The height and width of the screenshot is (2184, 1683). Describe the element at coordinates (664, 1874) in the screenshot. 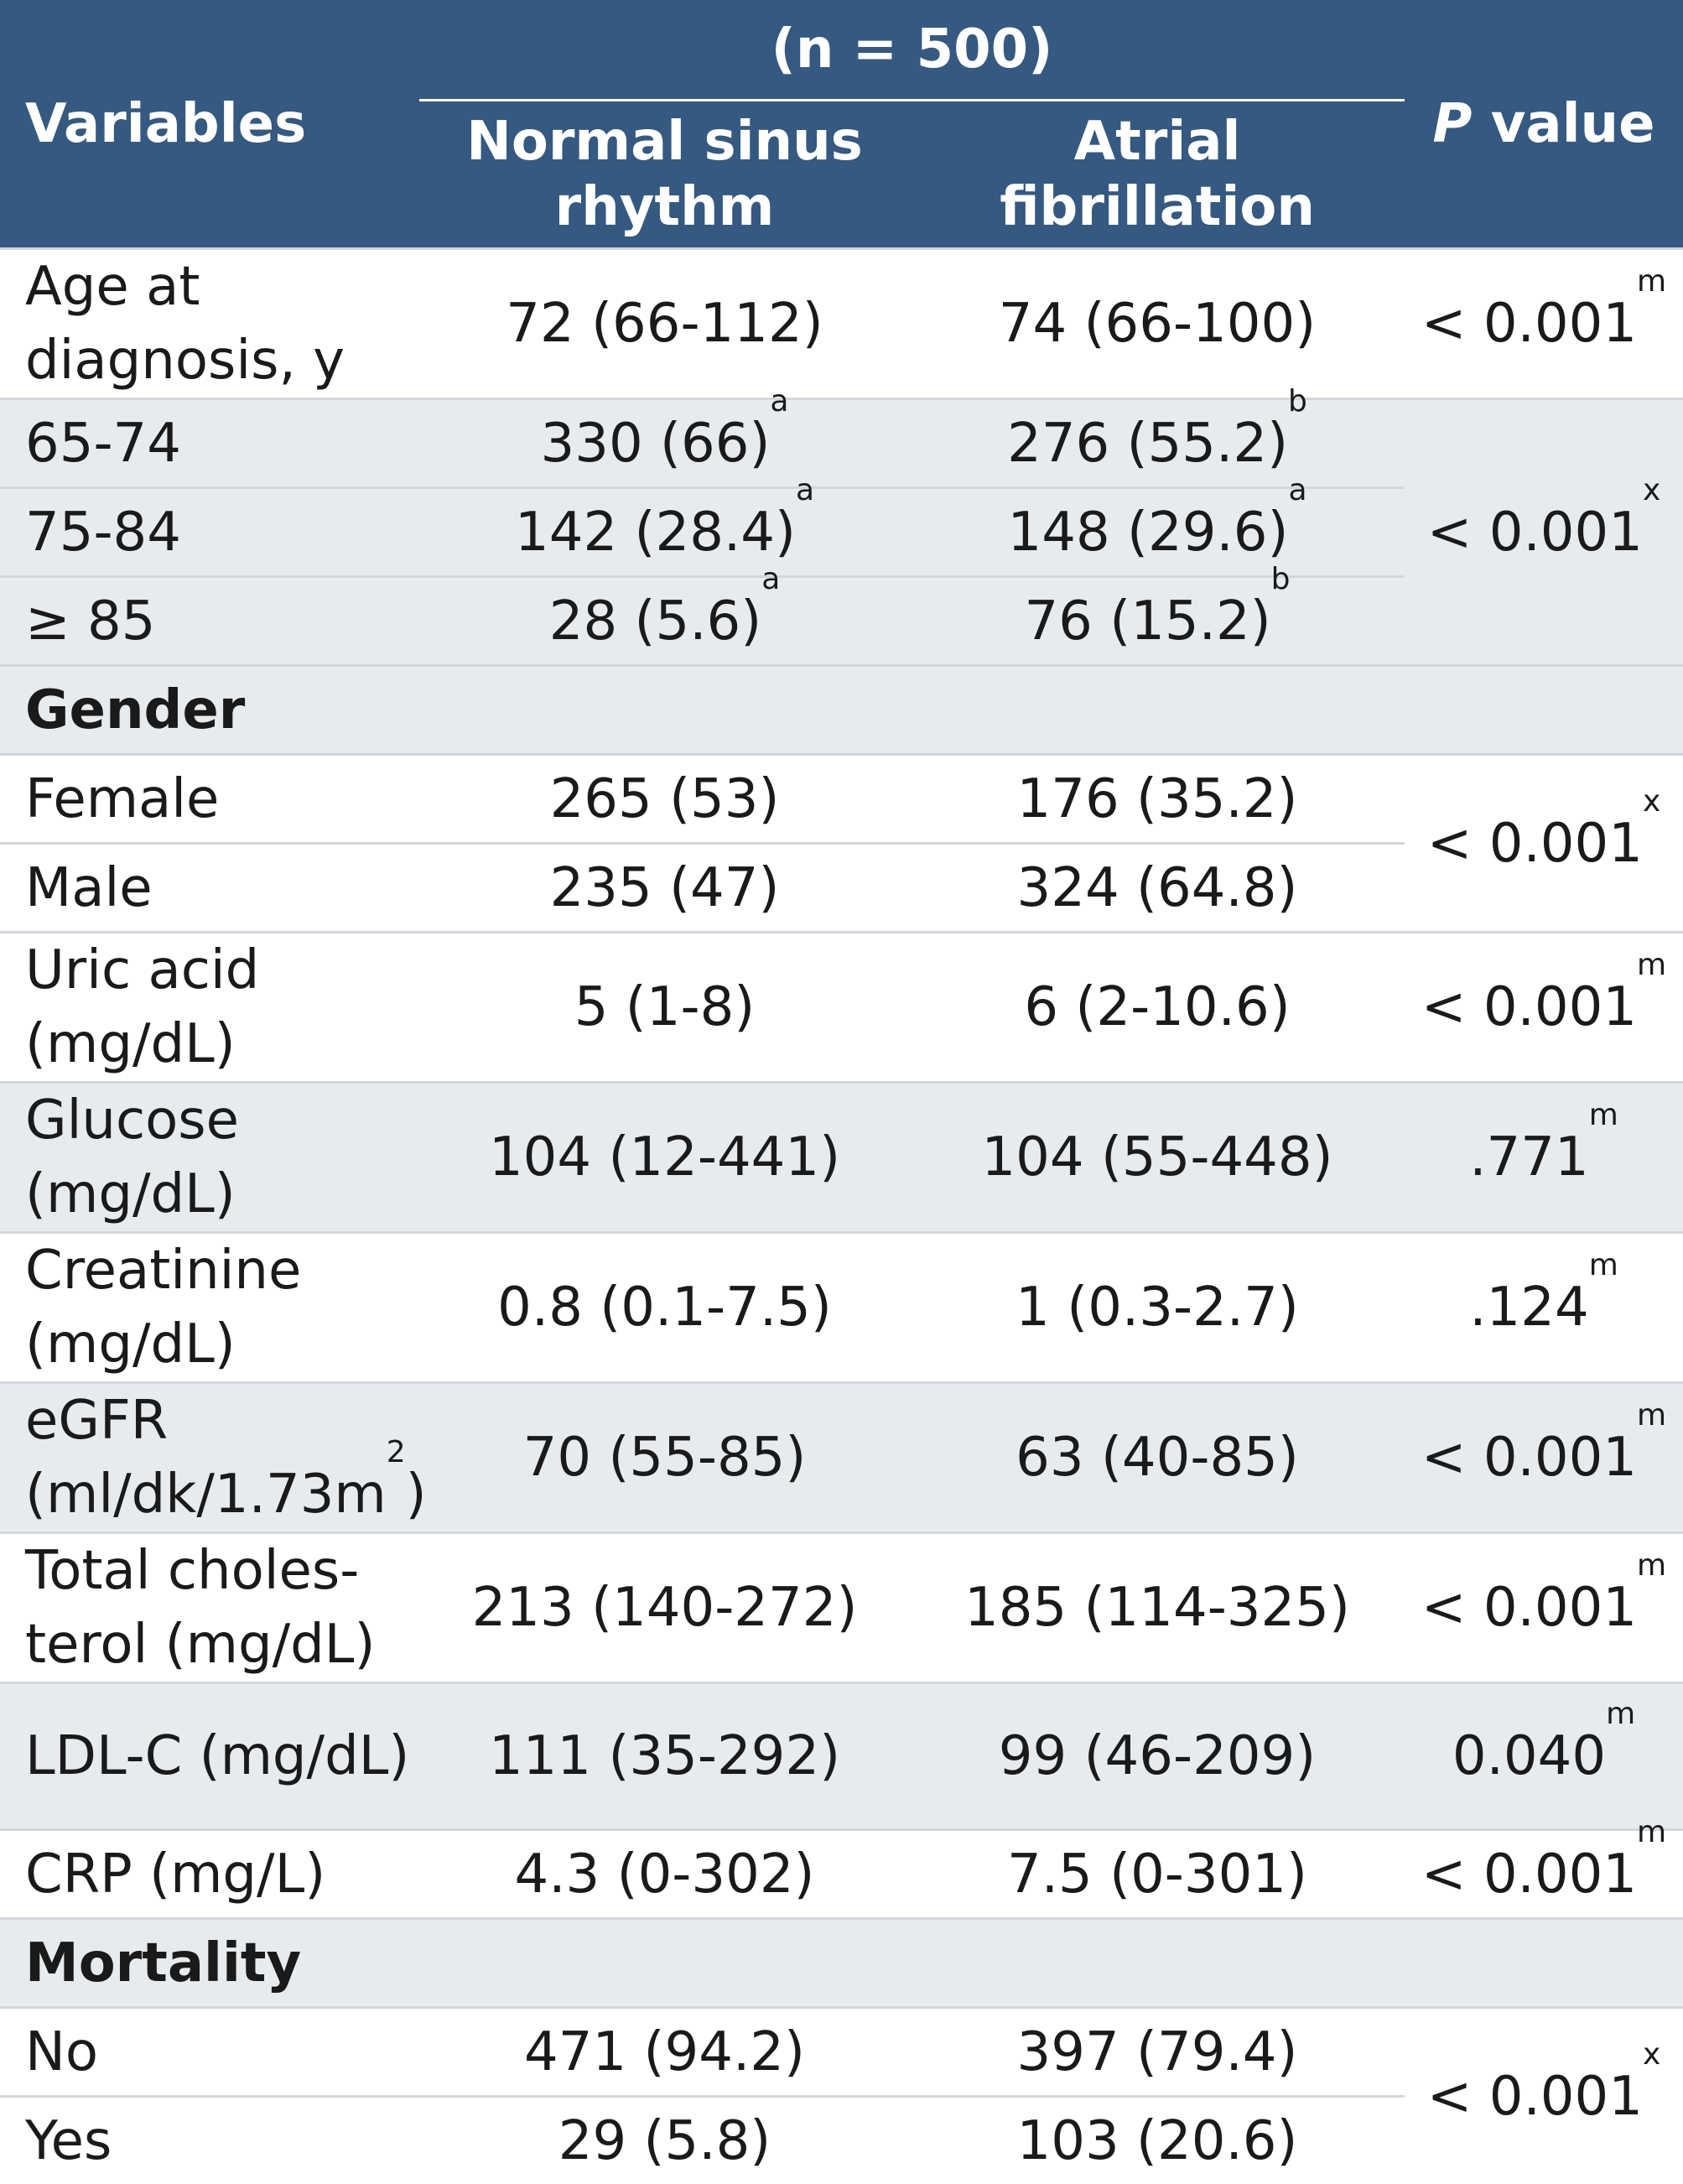

I see `nsr-value: 4.3 (0-302)` at that location.